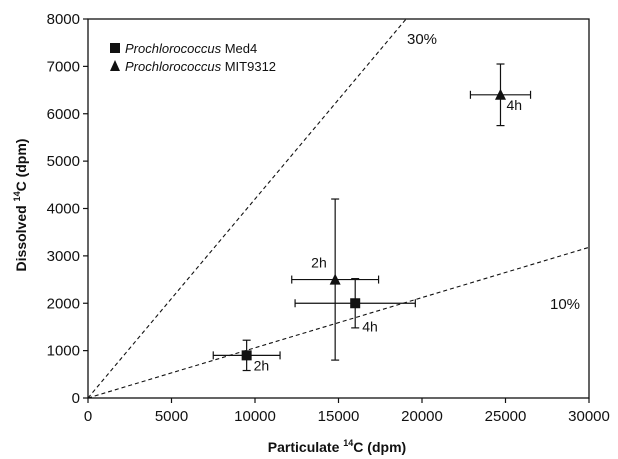 Image resolution: width=618 pixels, height=459 pixels. What do you see at coordinates (63, 161) in the screenshot?
I see `y-tick-label: 5000` at bounding box center [63, 161].